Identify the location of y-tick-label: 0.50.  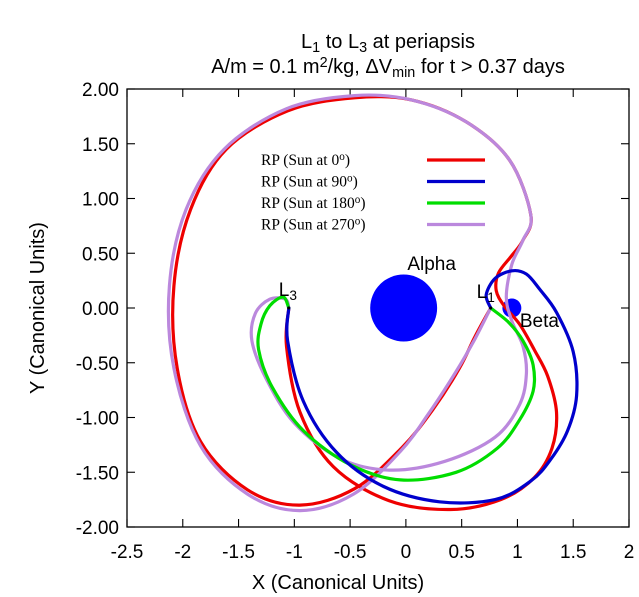
(100, 254).